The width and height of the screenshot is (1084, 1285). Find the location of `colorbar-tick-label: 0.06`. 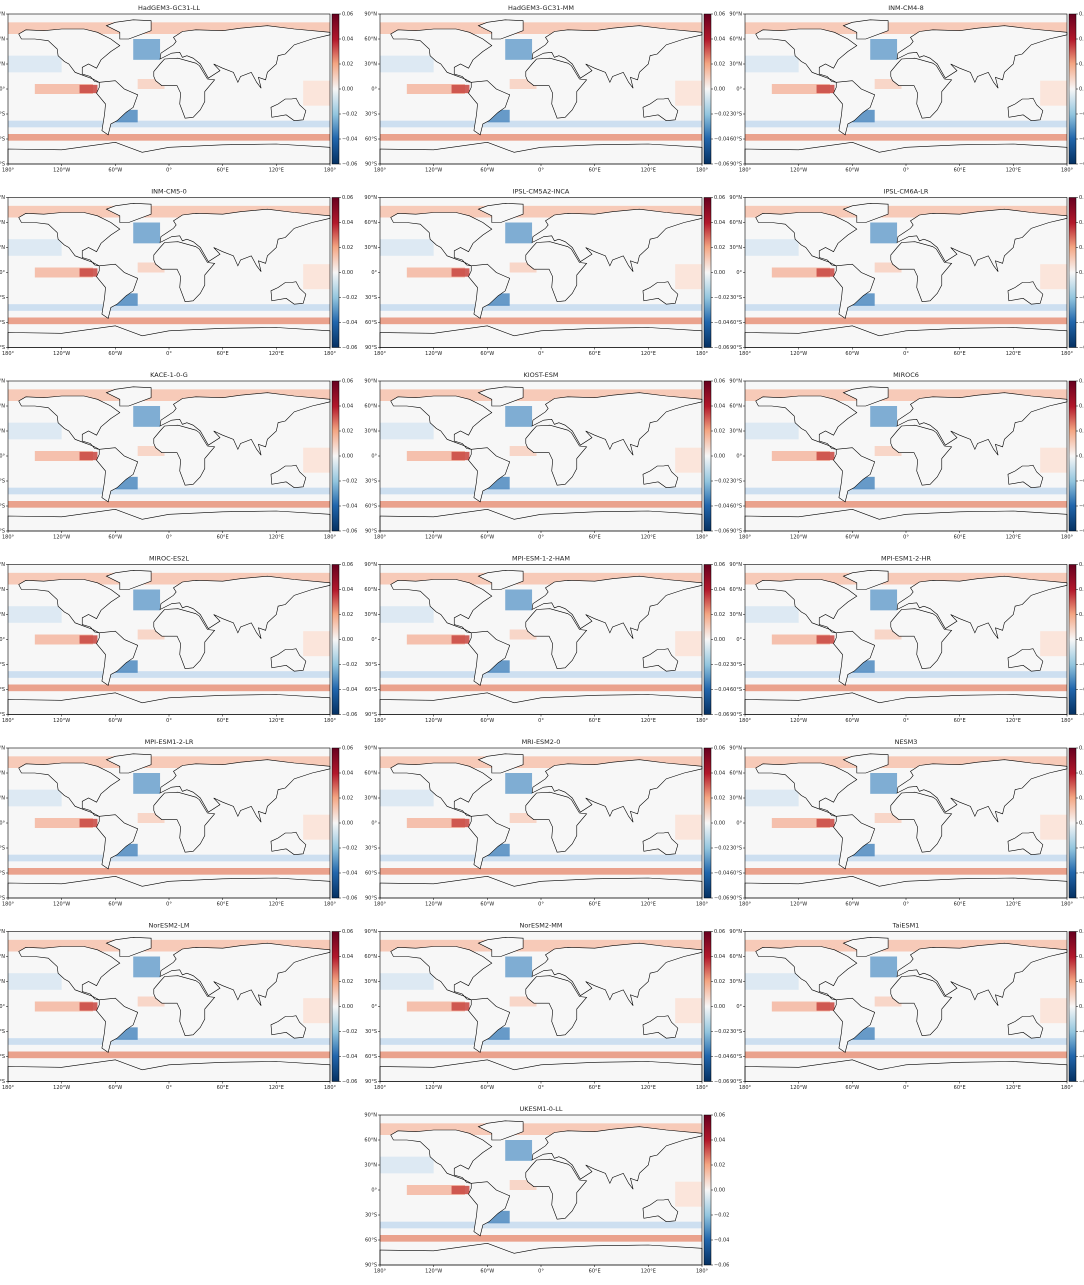

colorbar-tick-label: 0.06 is located at coordinates (1081, 15).